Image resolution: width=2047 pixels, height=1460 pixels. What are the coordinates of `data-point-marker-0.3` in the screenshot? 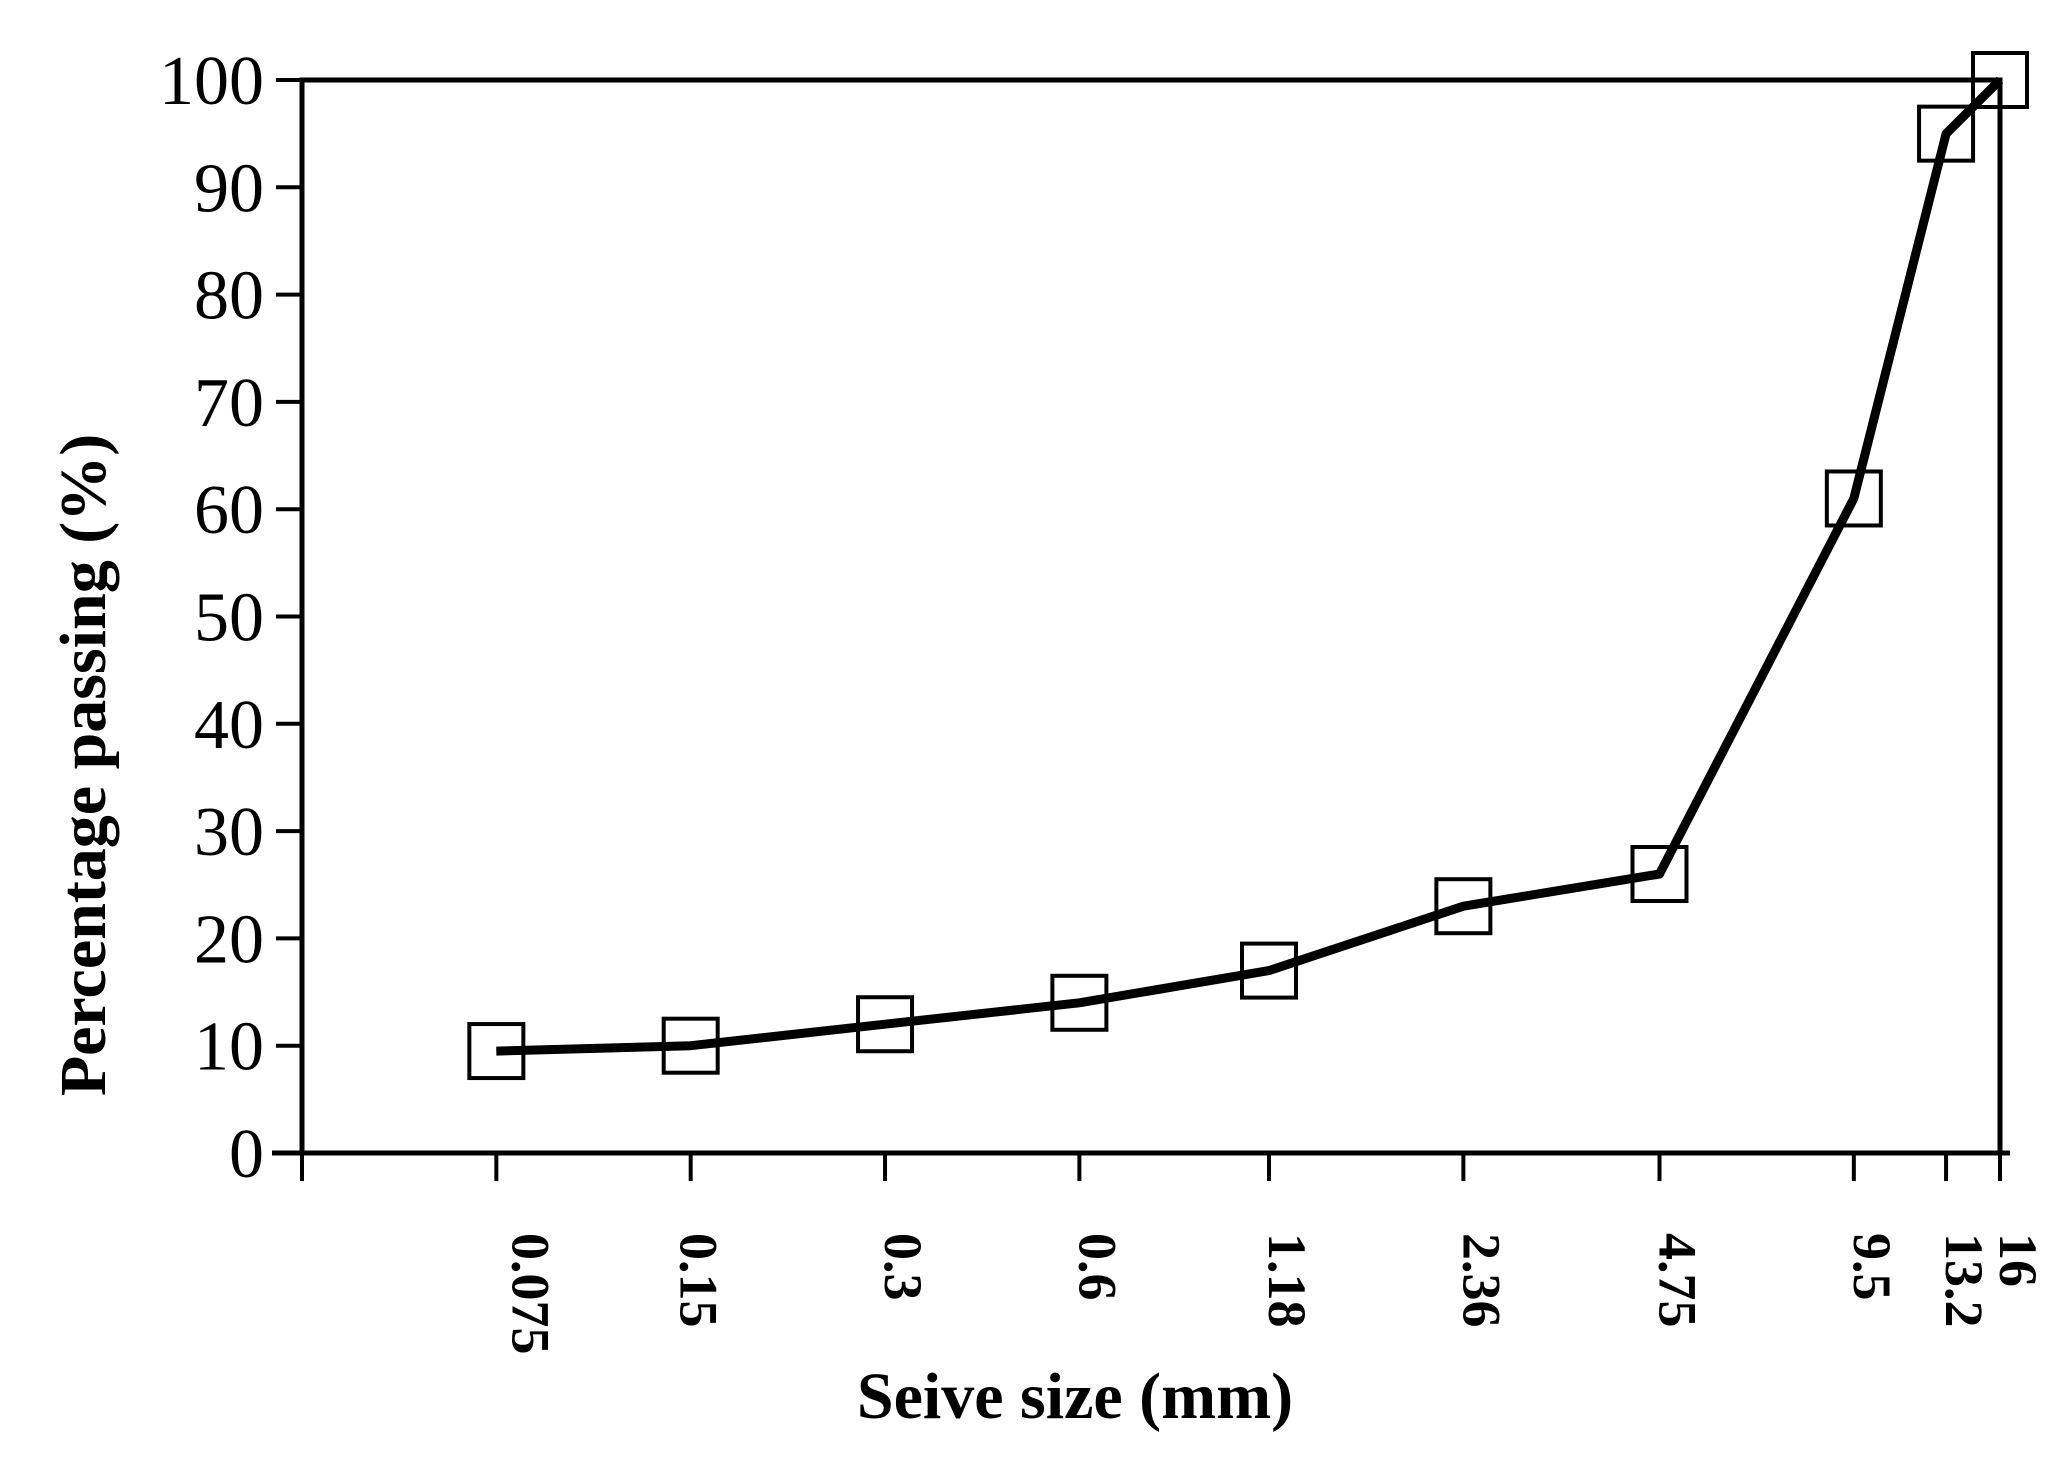 It's located at (885, 1024).